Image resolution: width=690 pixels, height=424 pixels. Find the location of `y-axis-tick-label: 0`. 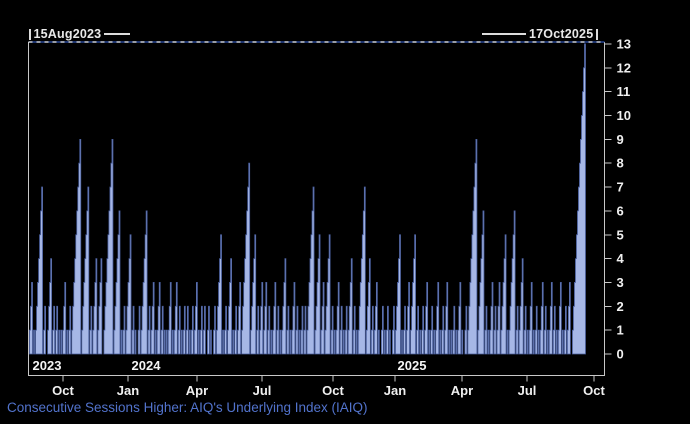

y-axis-tick-label: 0 is located at coordinates (620, 354).